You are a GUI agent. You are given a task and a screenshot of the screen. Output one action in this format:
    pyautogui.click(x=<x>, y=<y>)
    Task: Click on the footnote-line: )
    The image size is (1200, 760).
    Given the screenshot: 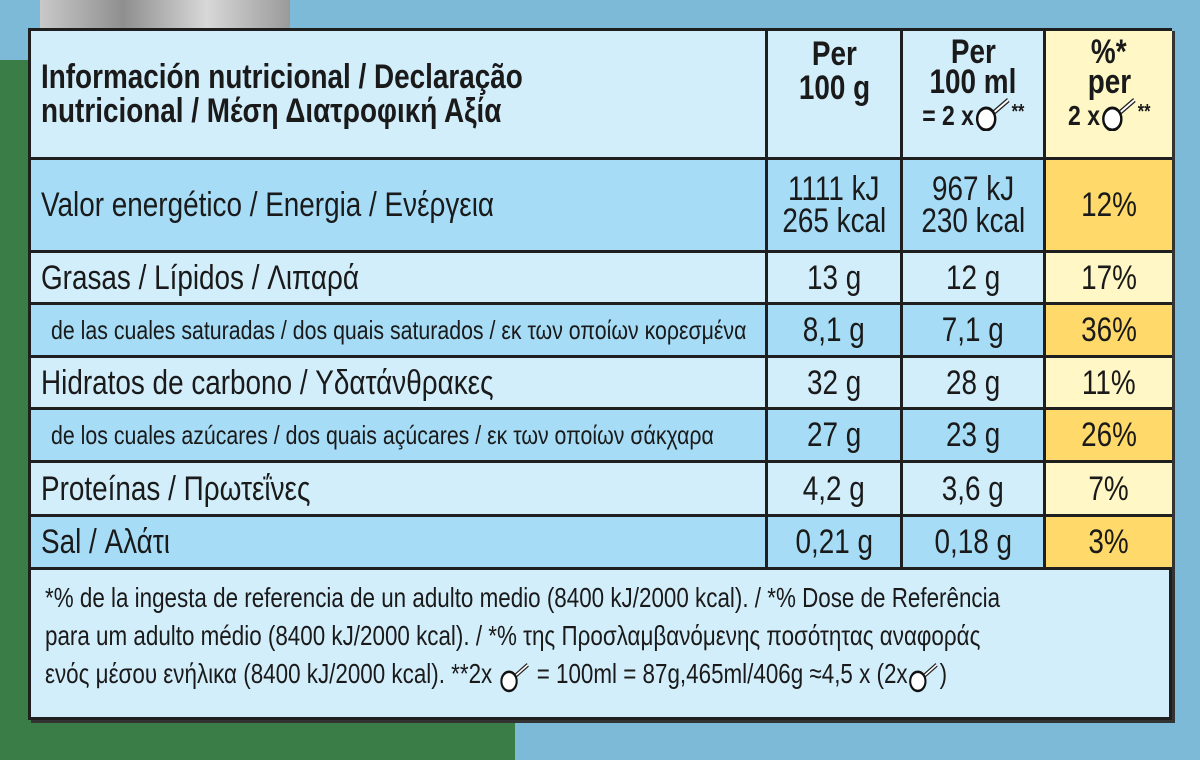 What is the action you would take?
    pyautogui.click(x=943, y=673)
    